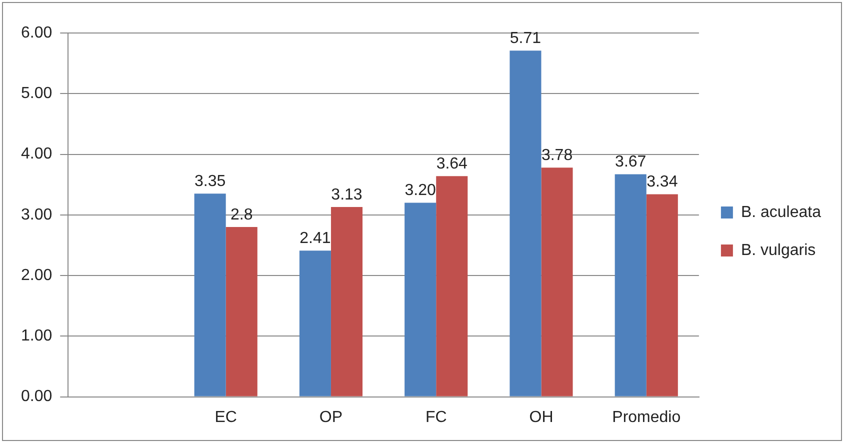 This screenshot has height=445, width=846. I want to click on data-label: 3.64, so click(452, 164).